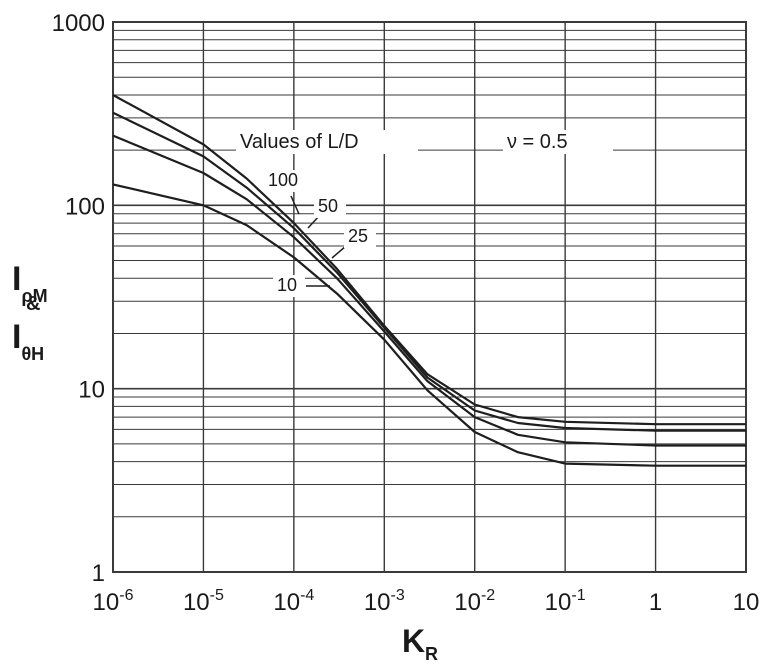 This screenshot has width=763, height=666. What do you see at coordinates (42, 340) in the screenshot?
I see `y-axis-label-line2: IθH` at bounding box center [42, 340].